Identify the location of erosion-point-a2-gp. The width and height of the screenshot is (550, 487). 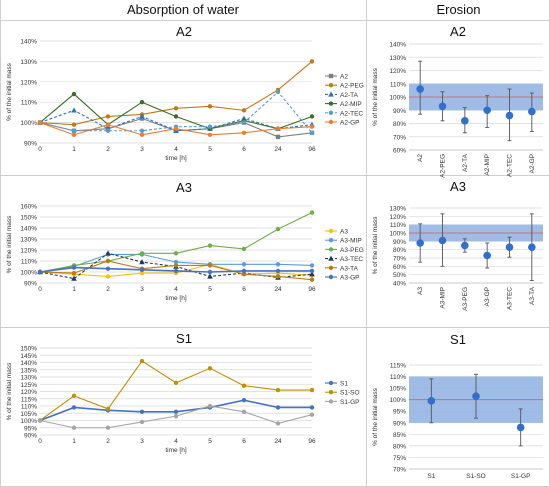
(532, 112).